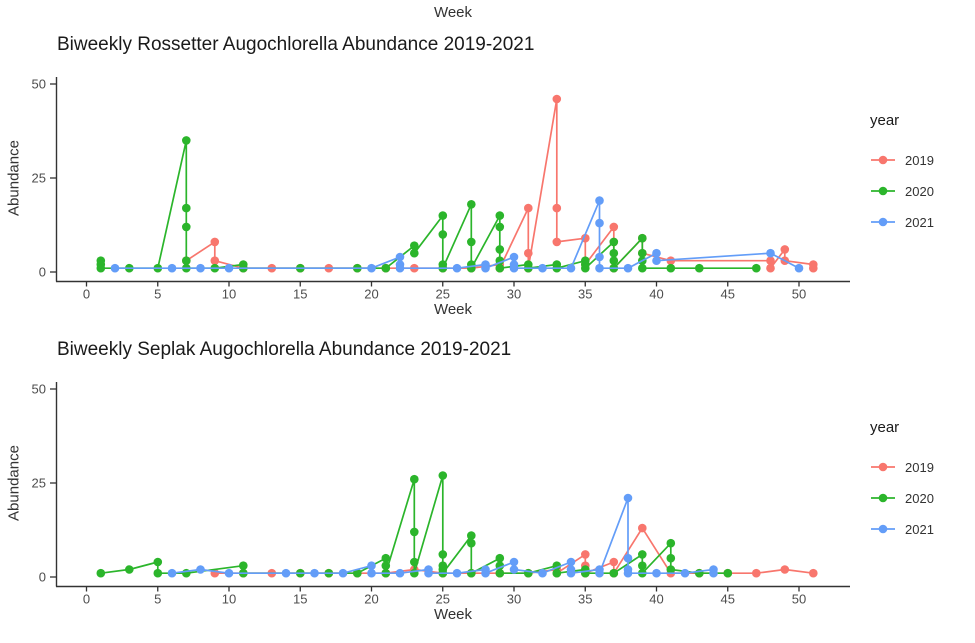  Describe the element at coordinates (453, 12) in the screenshot. I see `top-axis-label: Week` at that location.